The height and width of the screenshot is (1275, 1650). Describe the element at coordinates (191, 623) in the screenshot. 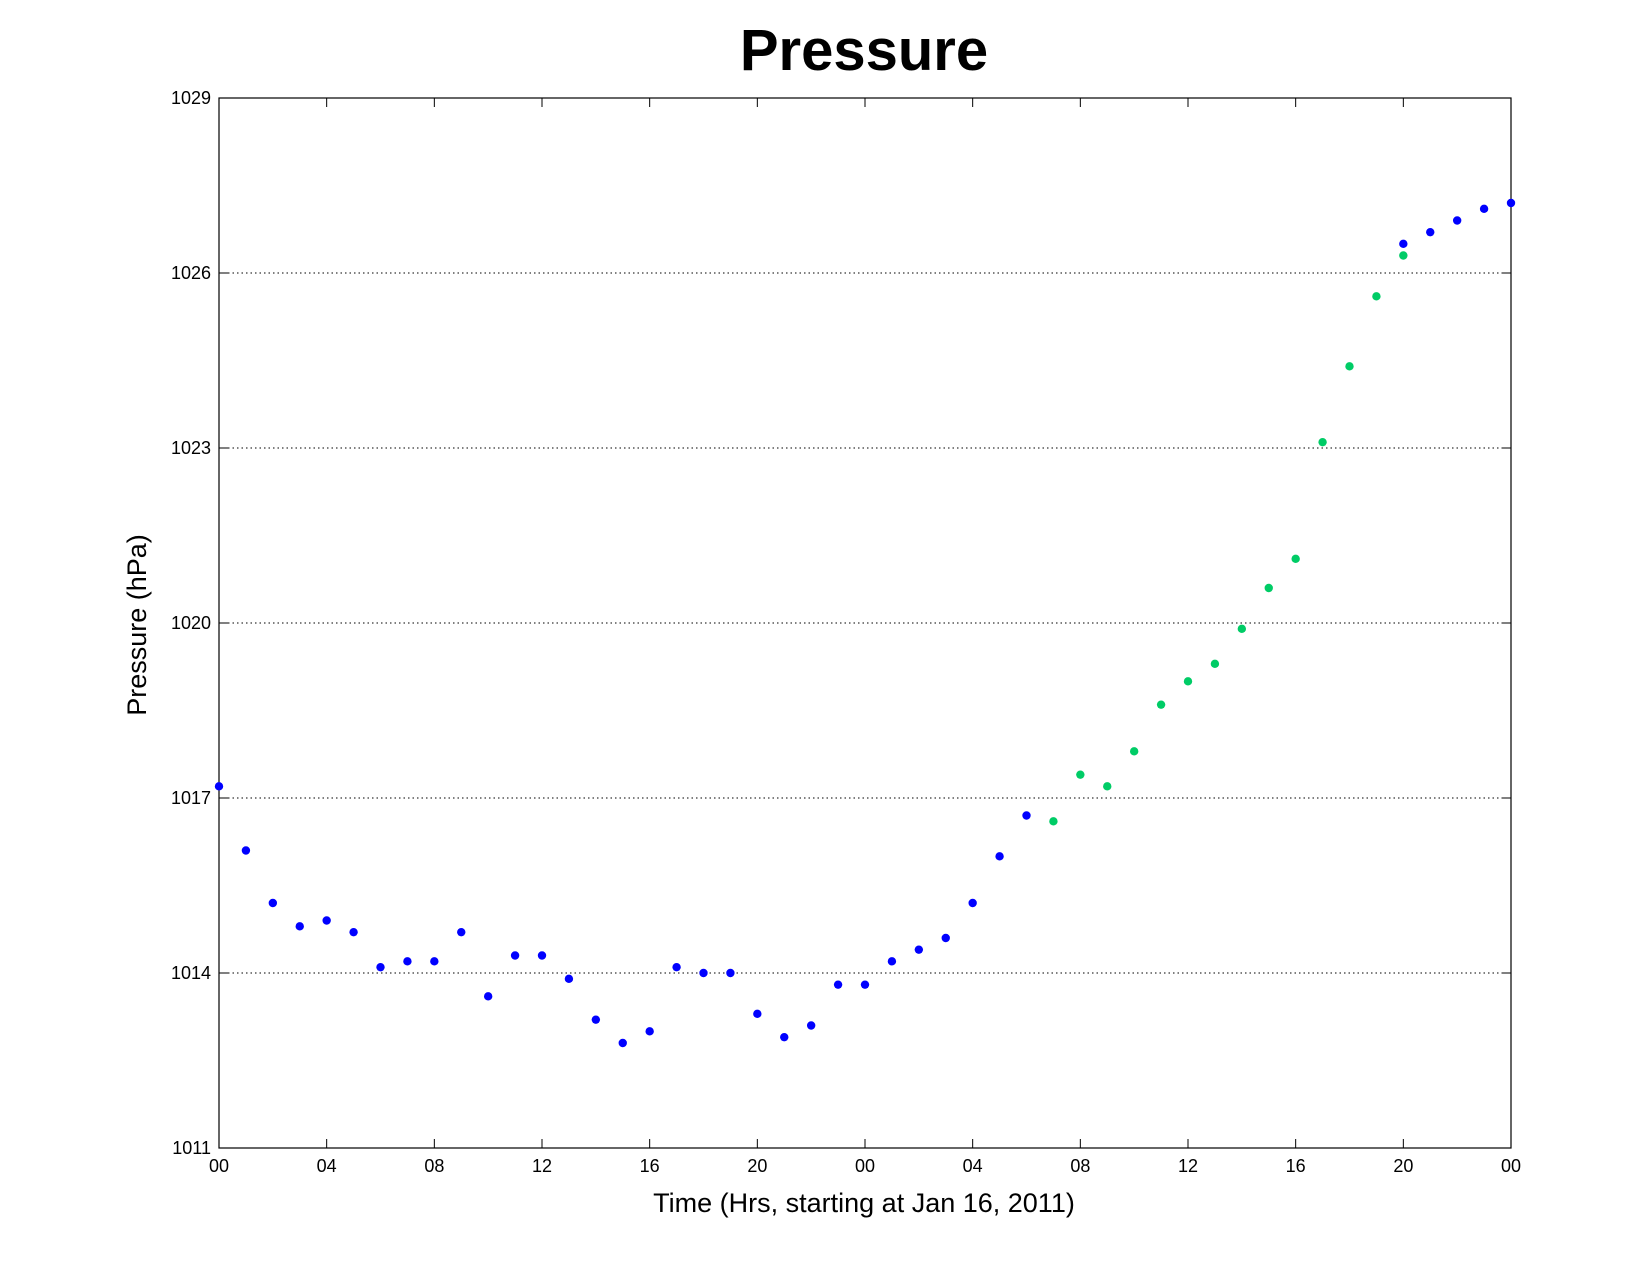

I see `y-tick-label: 1020` at that location.